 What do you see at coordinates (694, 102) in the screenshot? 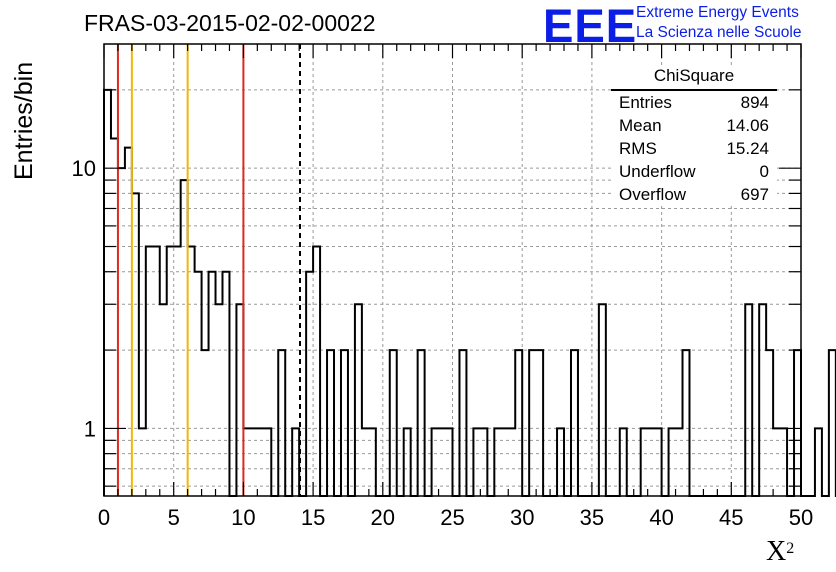
I see `stats-row: Entries 894` at bounding box center [694, 102].